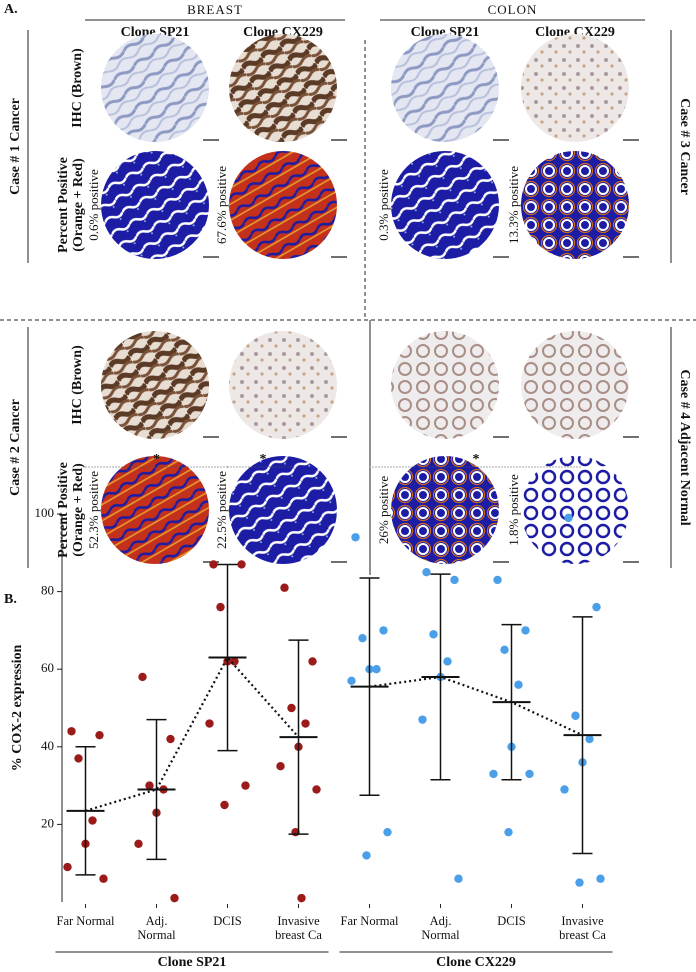  Describe the element at coordinates (93, 510) in the screenshot. I see `percent-positive-label: 52.3% positive` at that location.